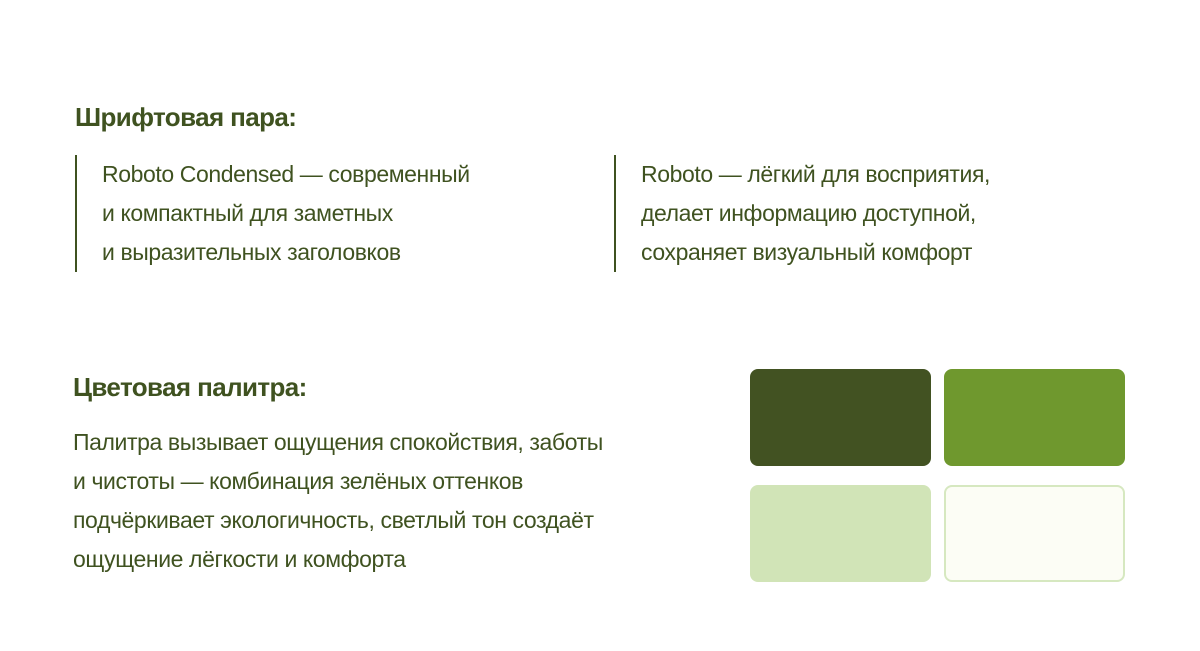 The image size is (1200, 651). I want to click on palette-heading: Цветовая палитра:, so click(190, 387).